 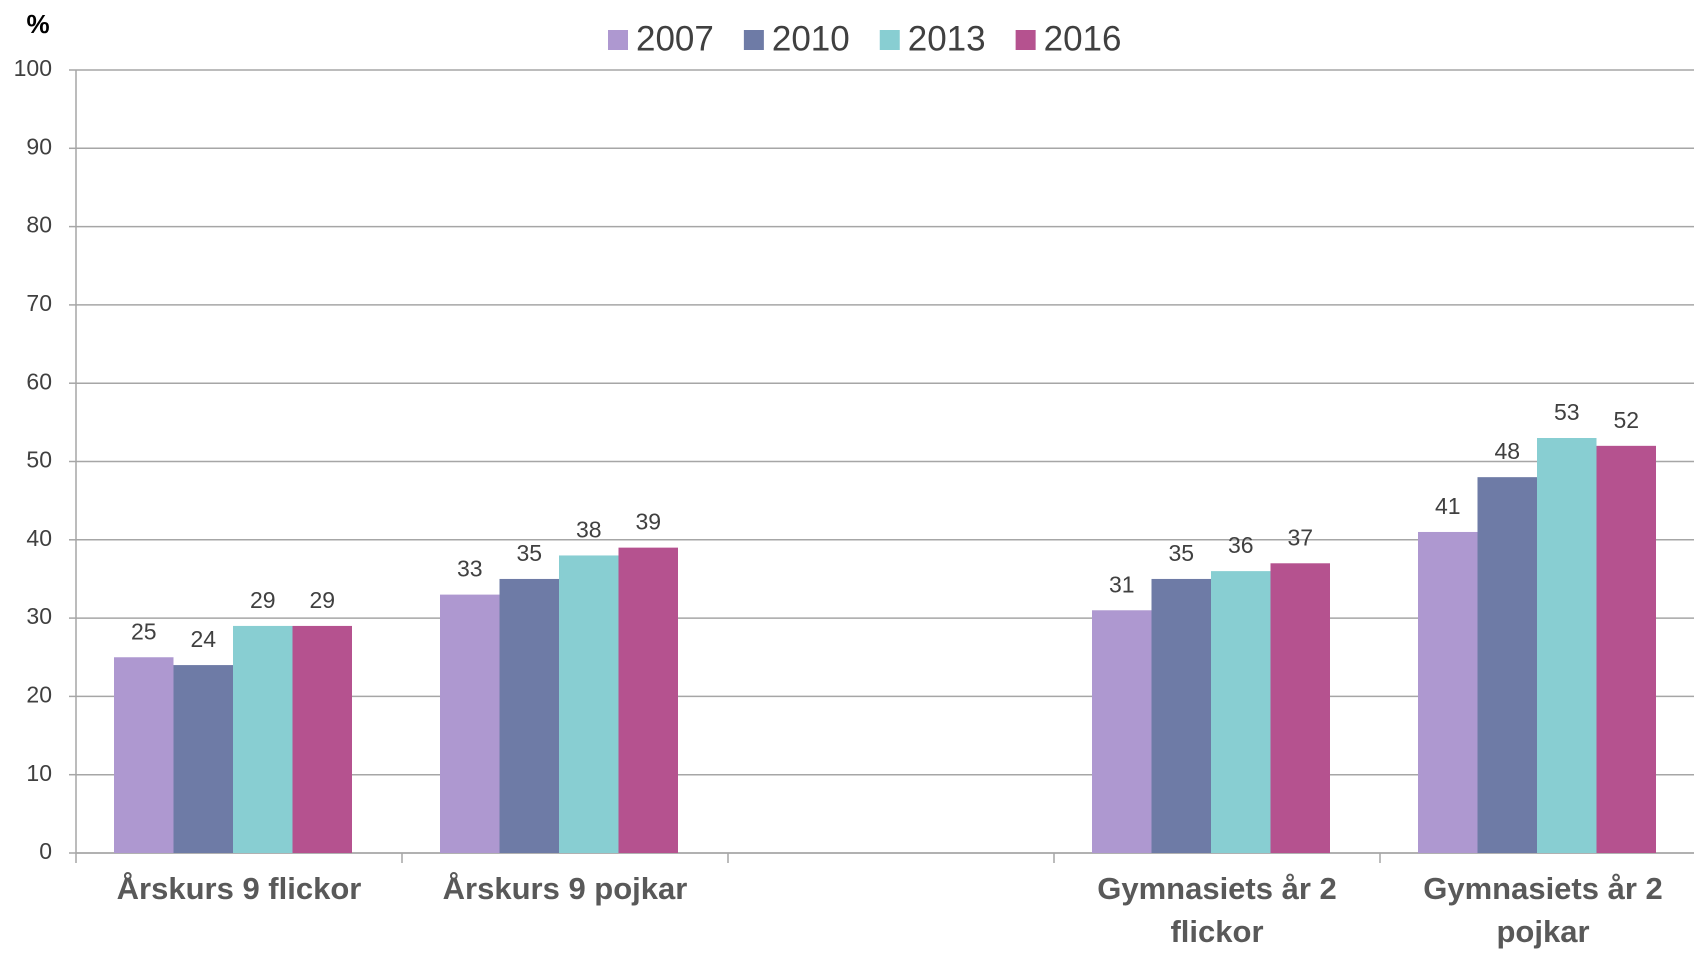 I want to click on data-label: 39, so click(x=648, y=522).